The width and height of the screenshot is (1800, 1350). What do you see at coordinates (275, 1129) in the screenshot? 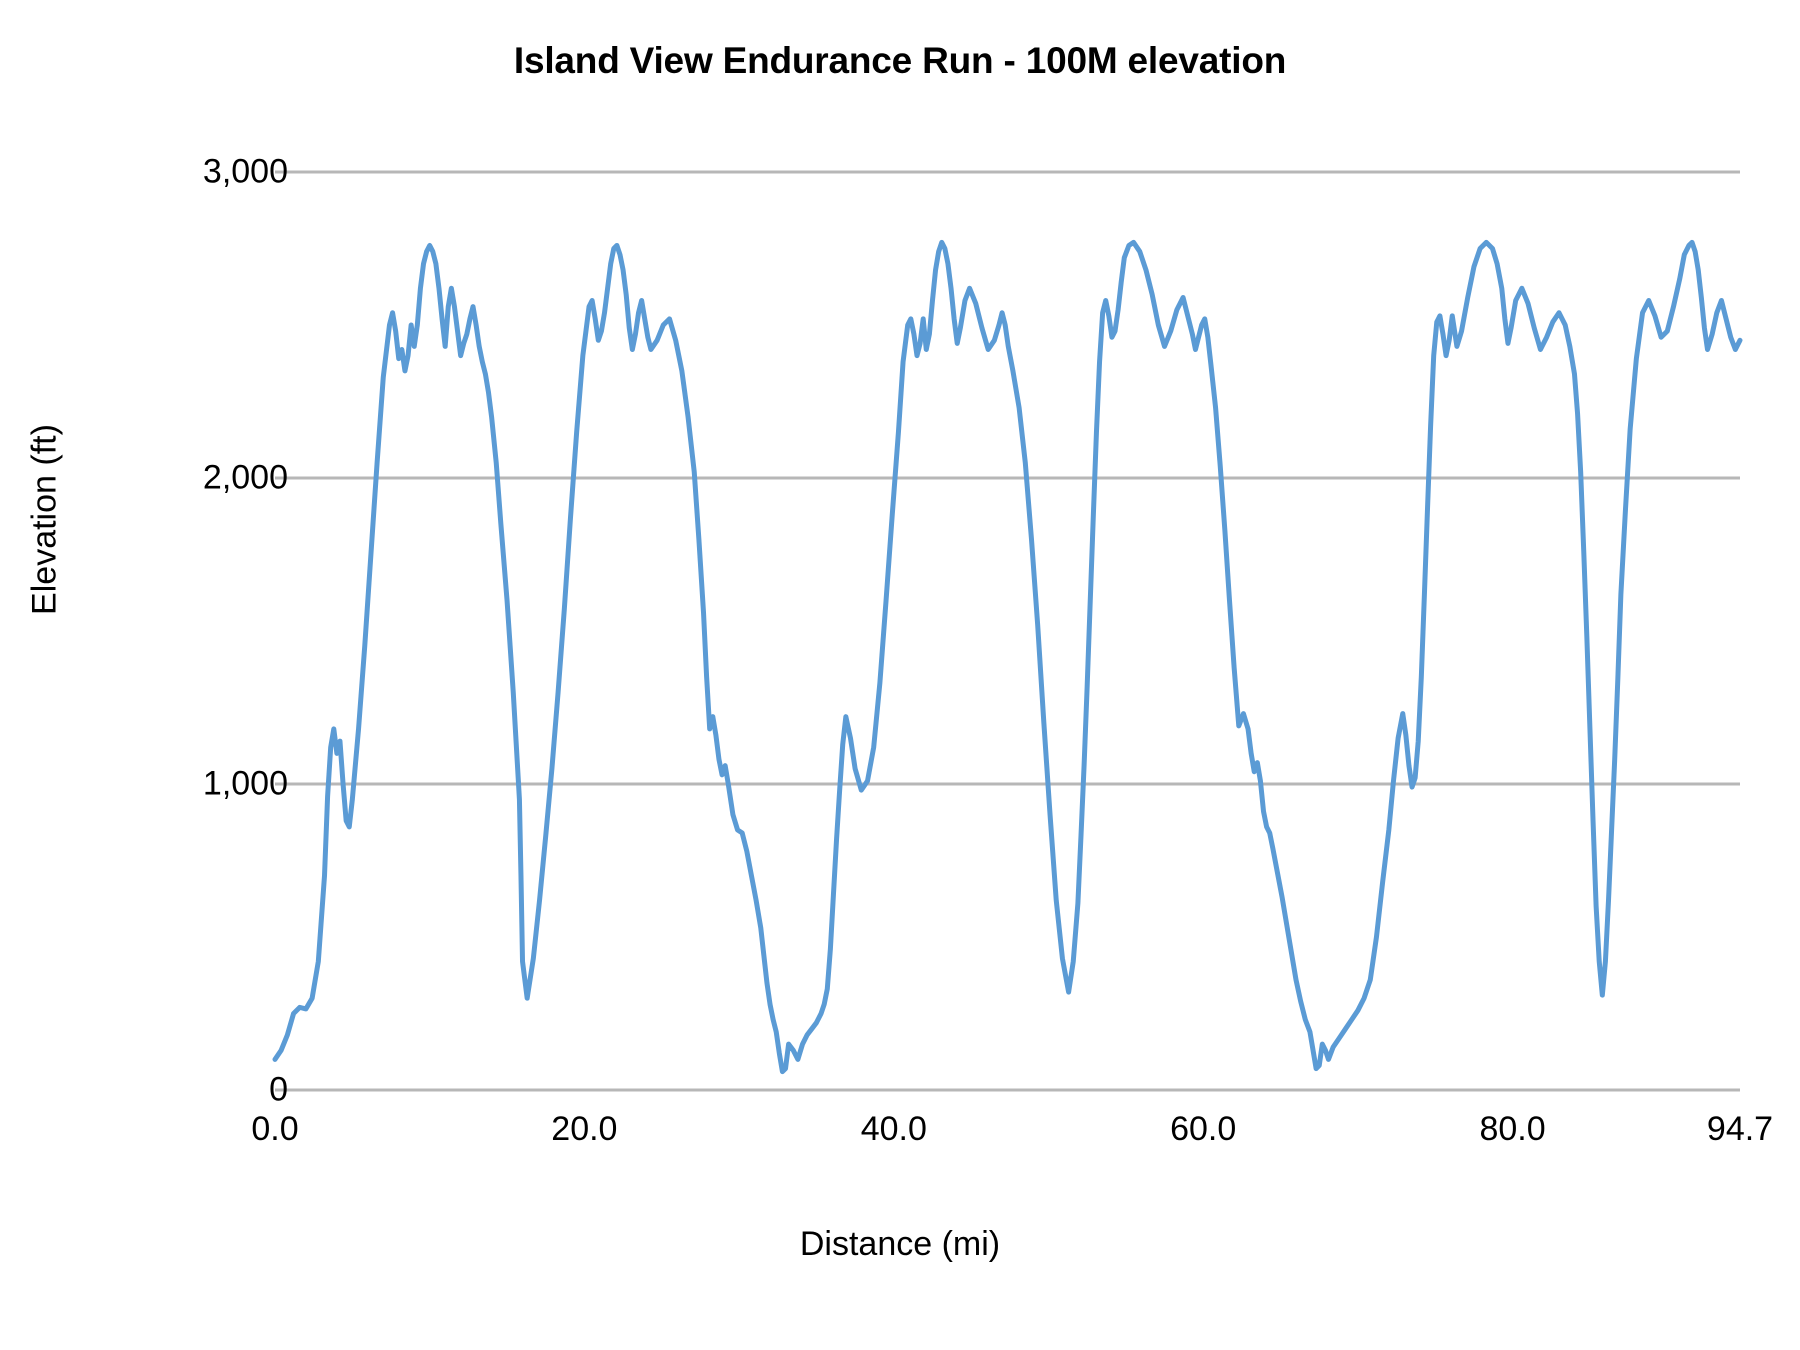
I see `x-axis-tick-label: 0.0` at bounding box center [275, 1129].